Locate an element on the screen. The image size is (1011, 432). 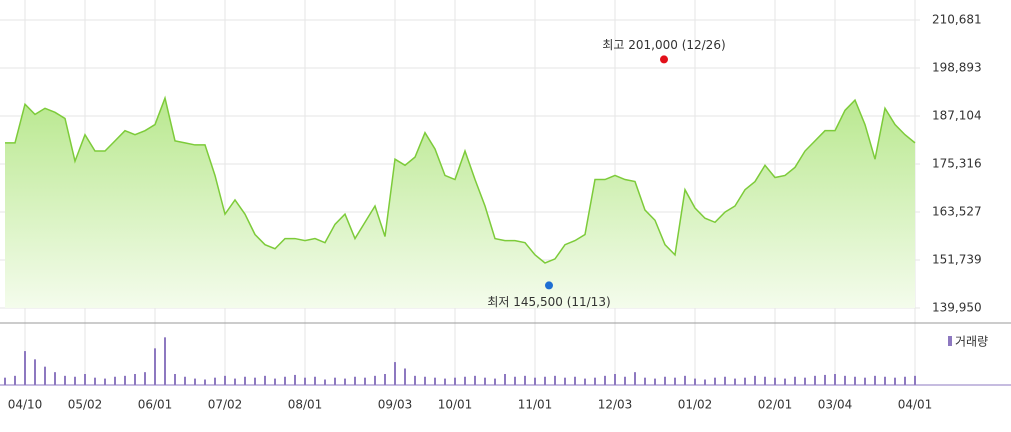
y-tick-label: 151,739 is located at coordinates (957, 259).